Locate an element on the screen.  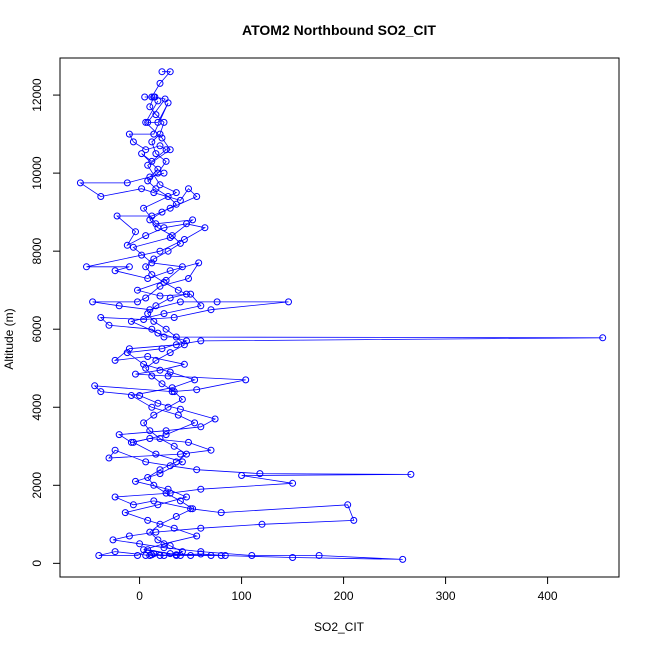
chart-title: ATOM2 Northbound SO2_CIT is located at coordinates (339, 30).